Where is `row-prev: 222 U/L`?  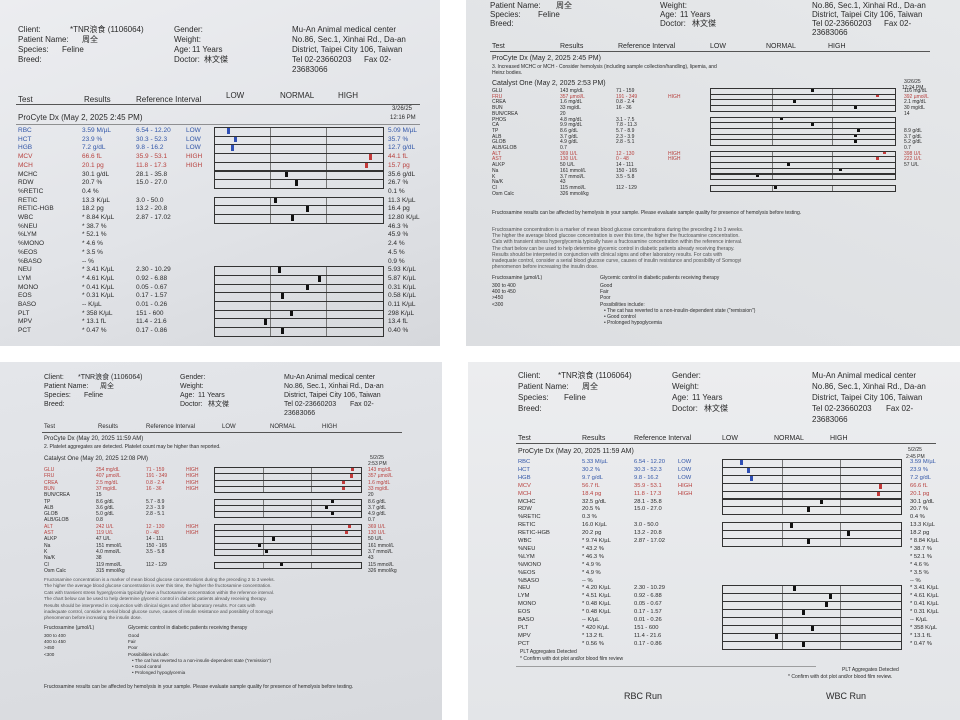 row-prev: 222 U/L is located at coordinates (913, 159).